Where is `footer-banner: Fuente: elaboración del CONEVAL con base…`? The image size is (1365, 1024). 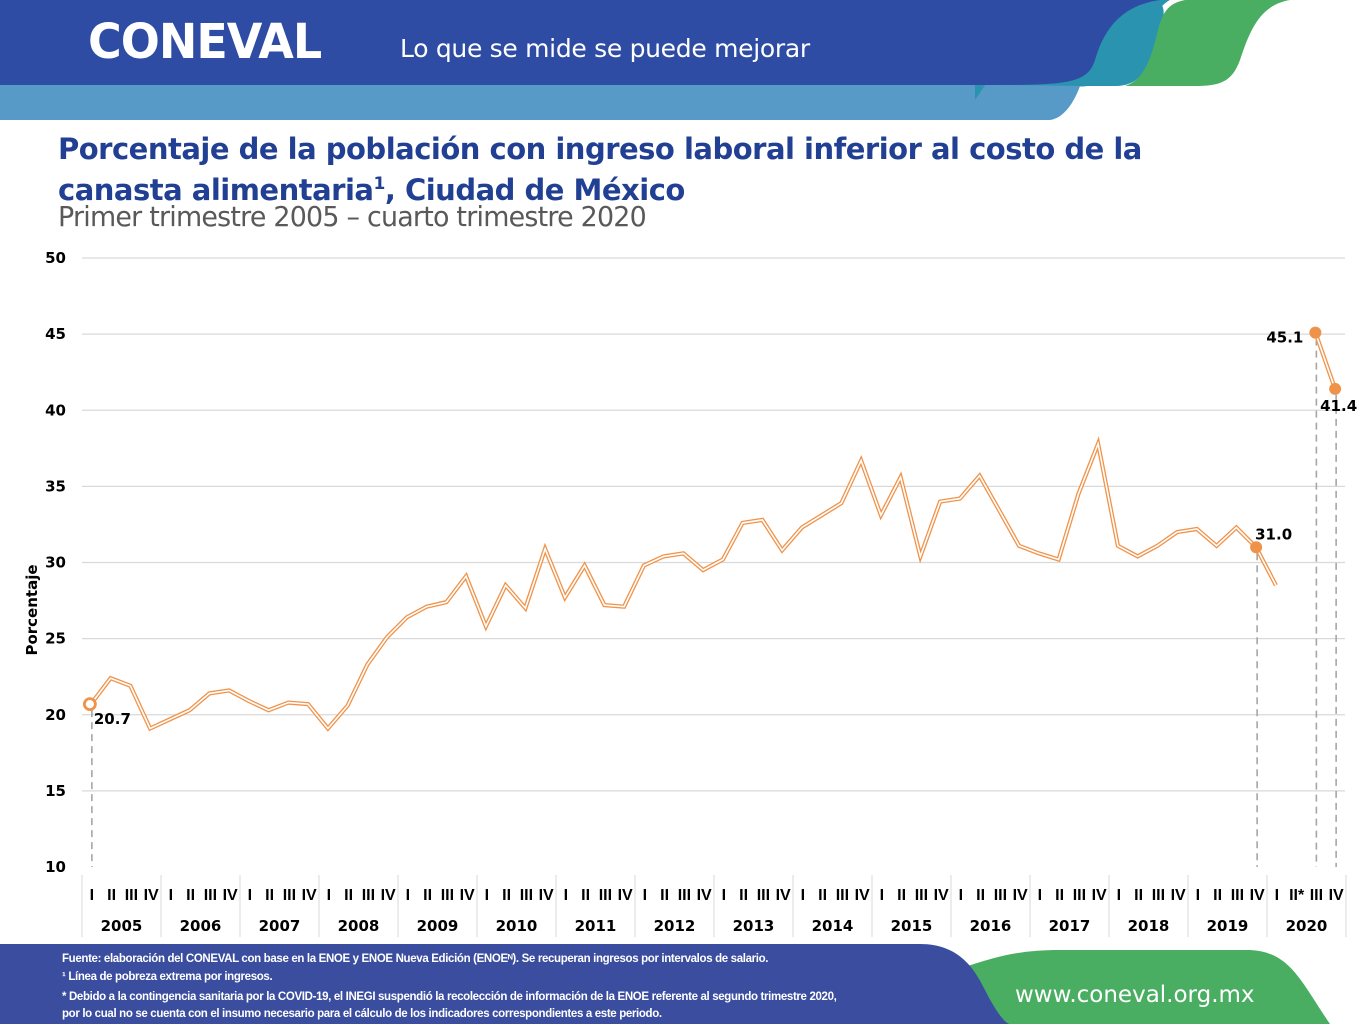
footer-banner: Fuente: elaboración del CONEVAL con base… is located at coordinates (682, 982).